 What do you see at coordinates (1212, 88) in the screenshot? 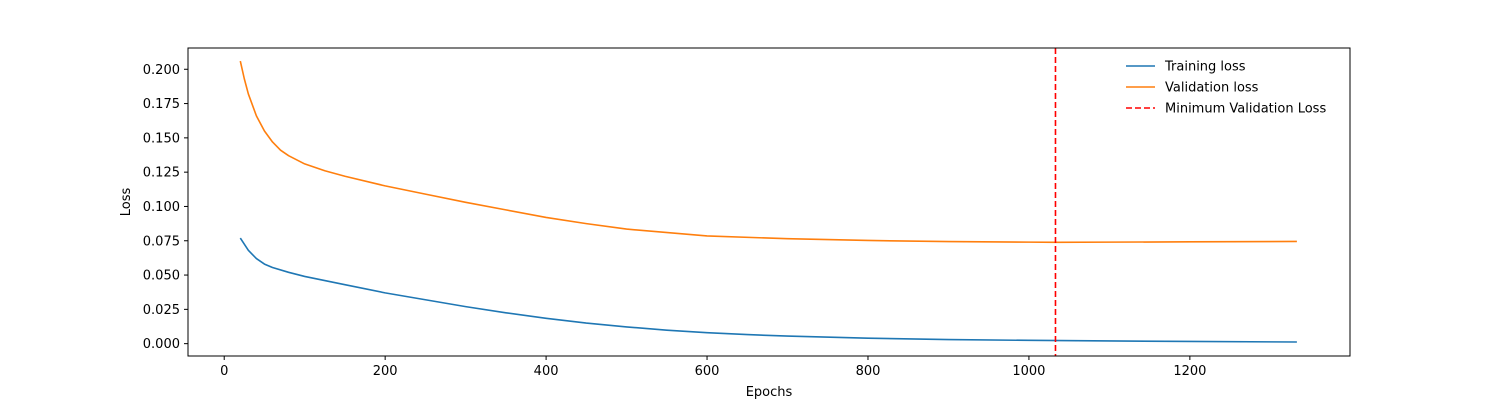
I see `legend-label-validation-loss: Validation loss` at bounding box center [1212, 88].